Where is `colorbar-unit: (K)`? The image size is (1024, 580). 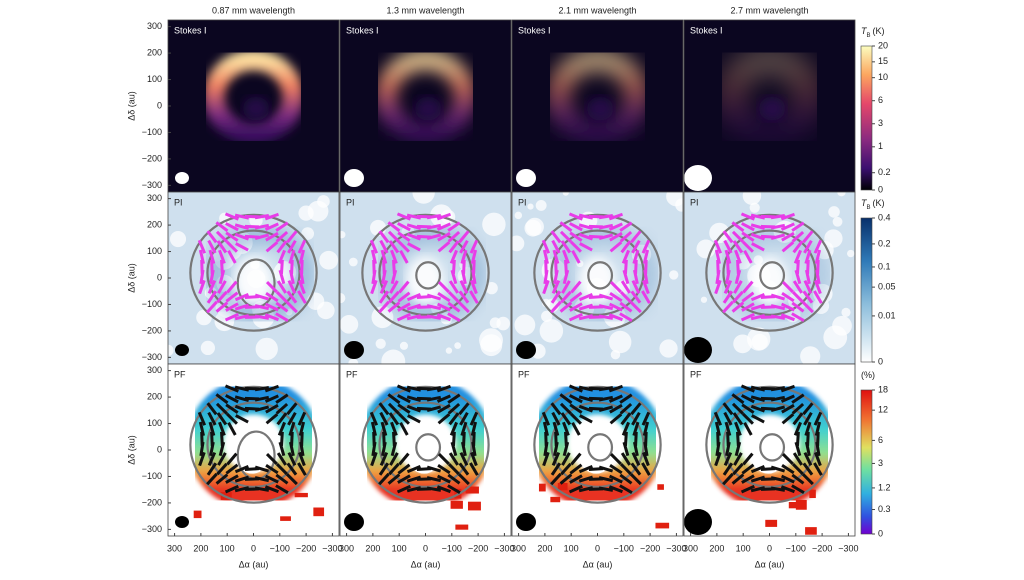
colorbar-unit: (K) is located at coordinates (879, 31).